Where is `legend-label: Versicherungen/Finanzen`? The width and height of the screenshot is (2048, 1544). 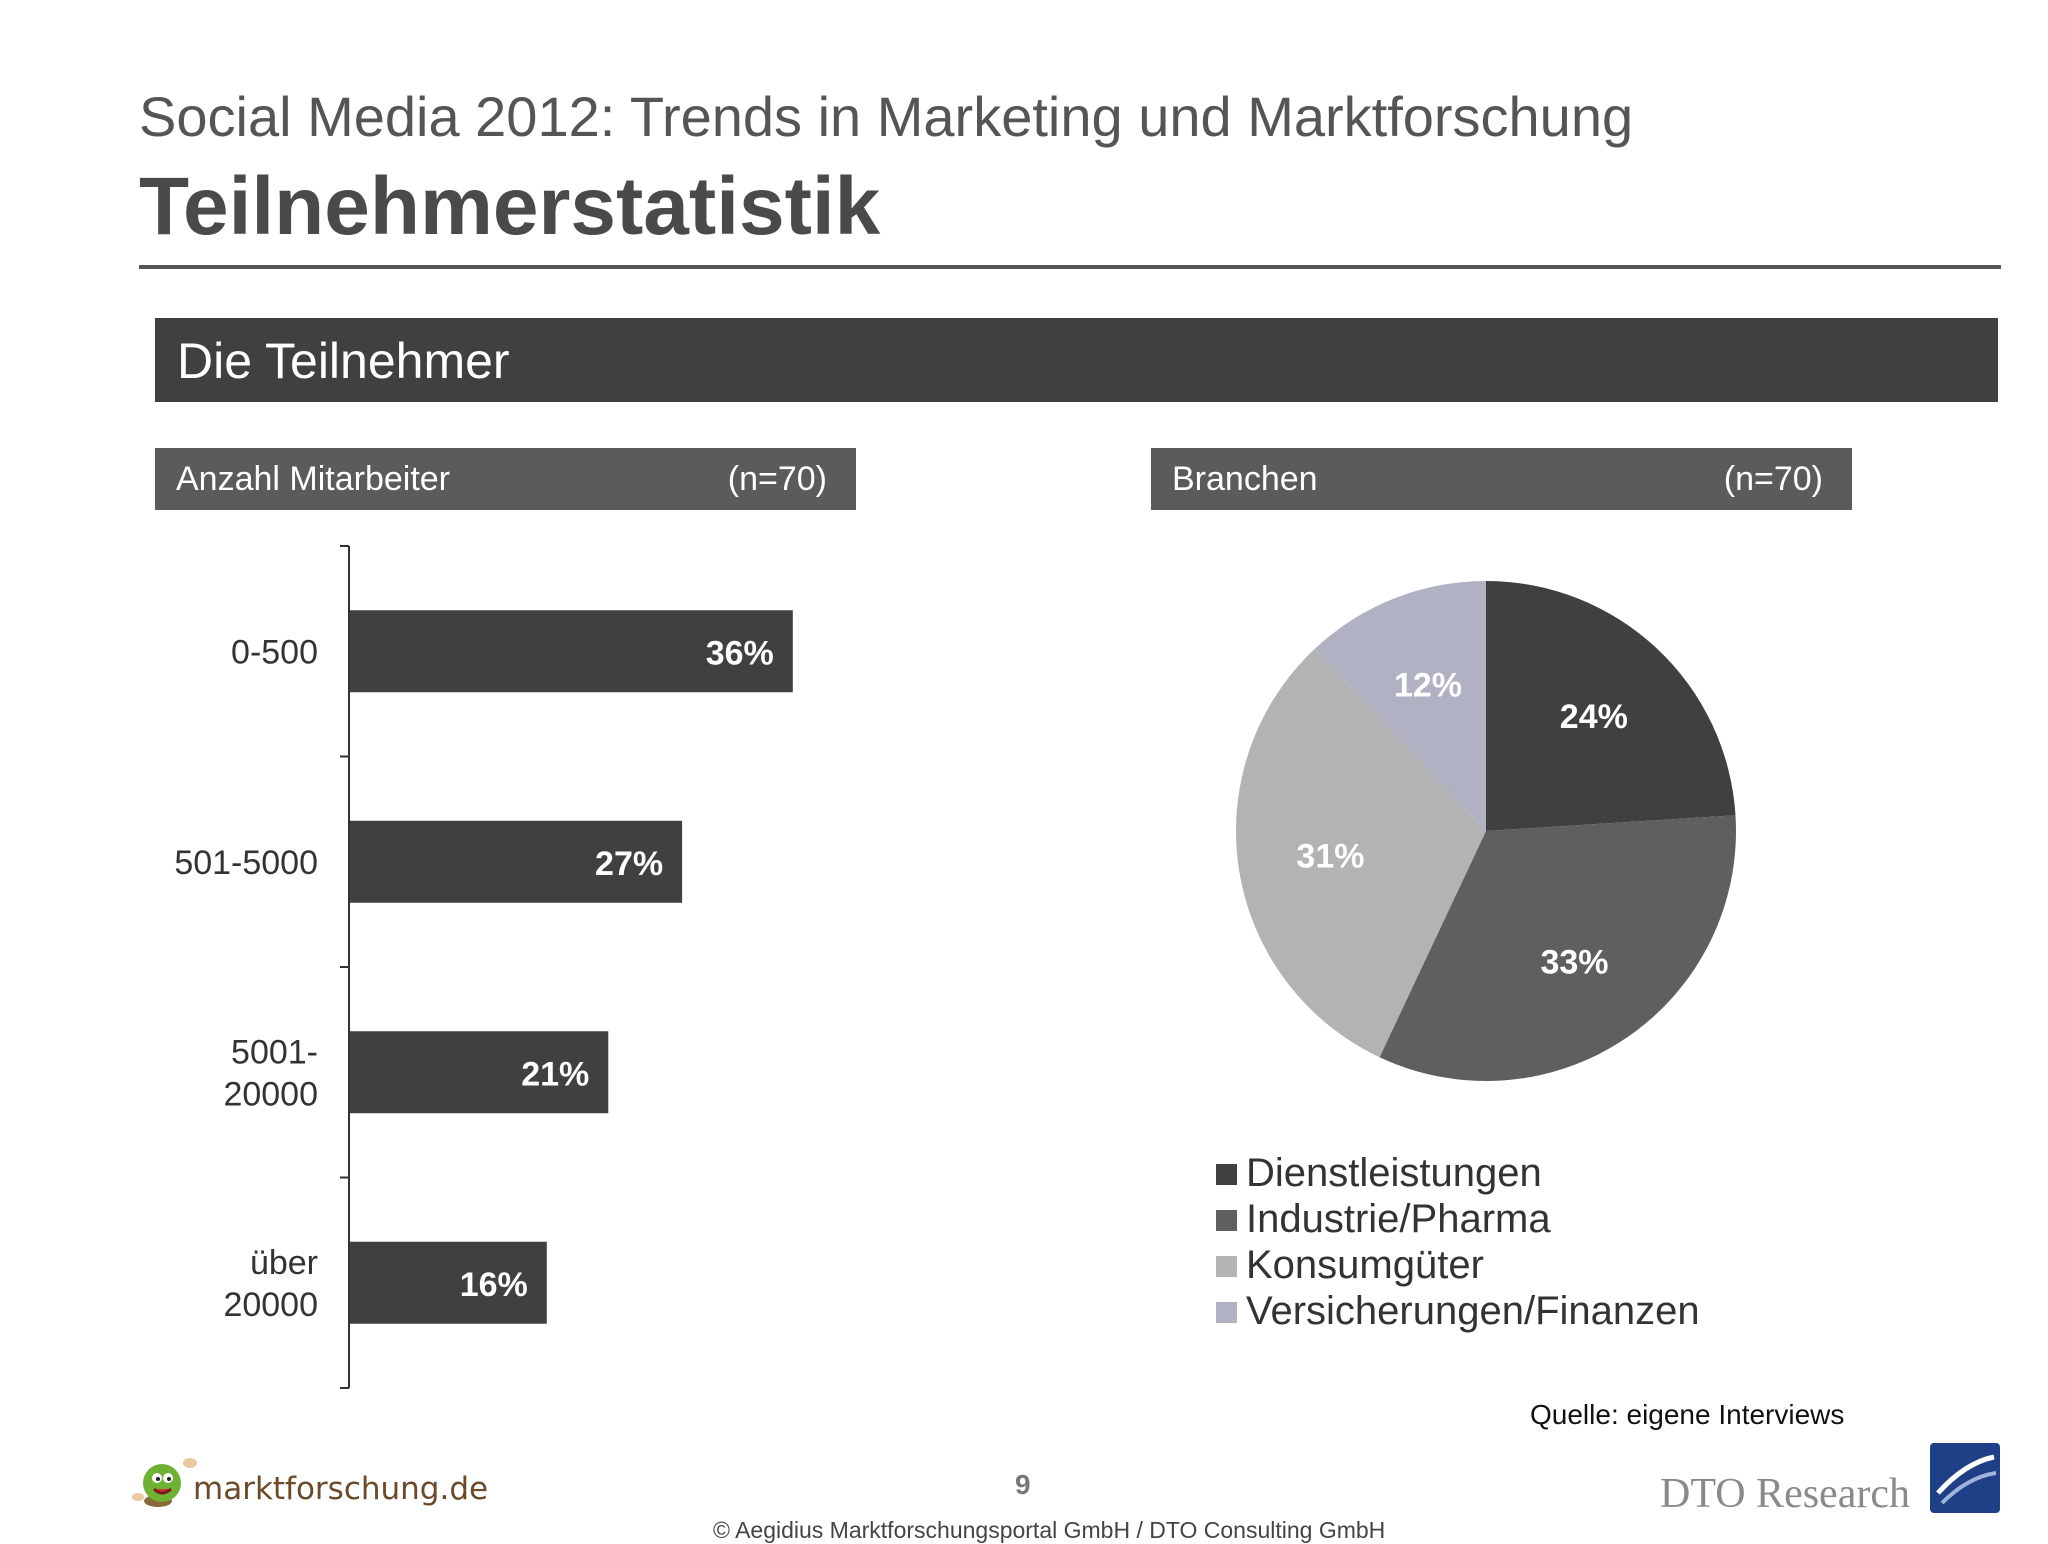 legend-label: Versicherungen/Finanzen is located at coordinates (1473, 1311).